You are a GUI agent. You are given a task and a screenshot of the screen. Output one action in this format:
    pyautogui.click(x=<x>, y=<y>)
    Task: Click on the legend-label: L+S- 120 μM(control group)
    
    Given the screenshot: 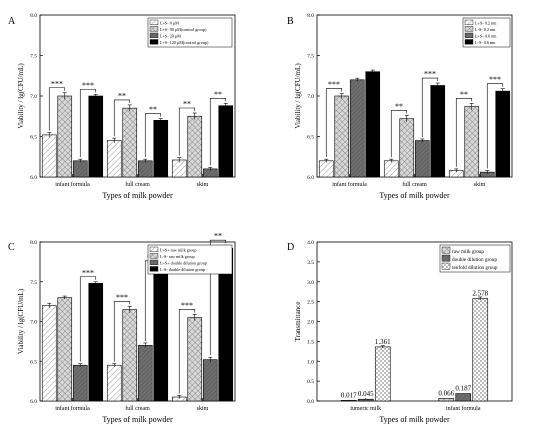 What is the action you would take?
    pyautogui.click(x=184, y=42)
    